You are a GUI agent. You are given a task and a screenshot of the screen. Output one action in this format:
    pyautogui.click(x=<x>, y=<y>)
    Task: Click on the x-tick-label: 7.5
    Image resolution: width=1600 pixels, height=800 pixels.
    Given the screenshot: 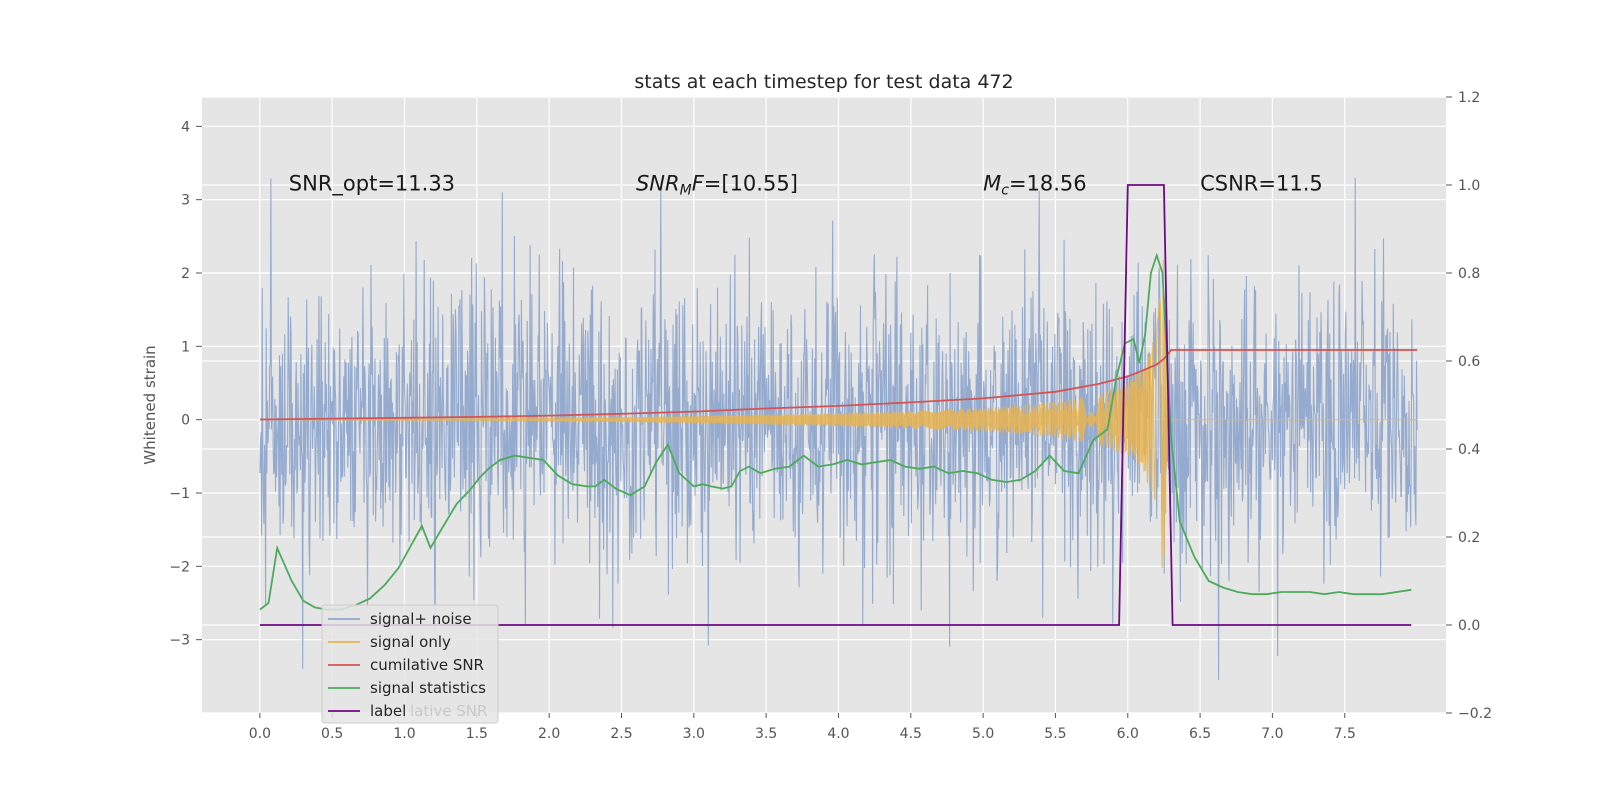 What is the action you would take?
    pyautogui.click(x=1345, y=734)
    